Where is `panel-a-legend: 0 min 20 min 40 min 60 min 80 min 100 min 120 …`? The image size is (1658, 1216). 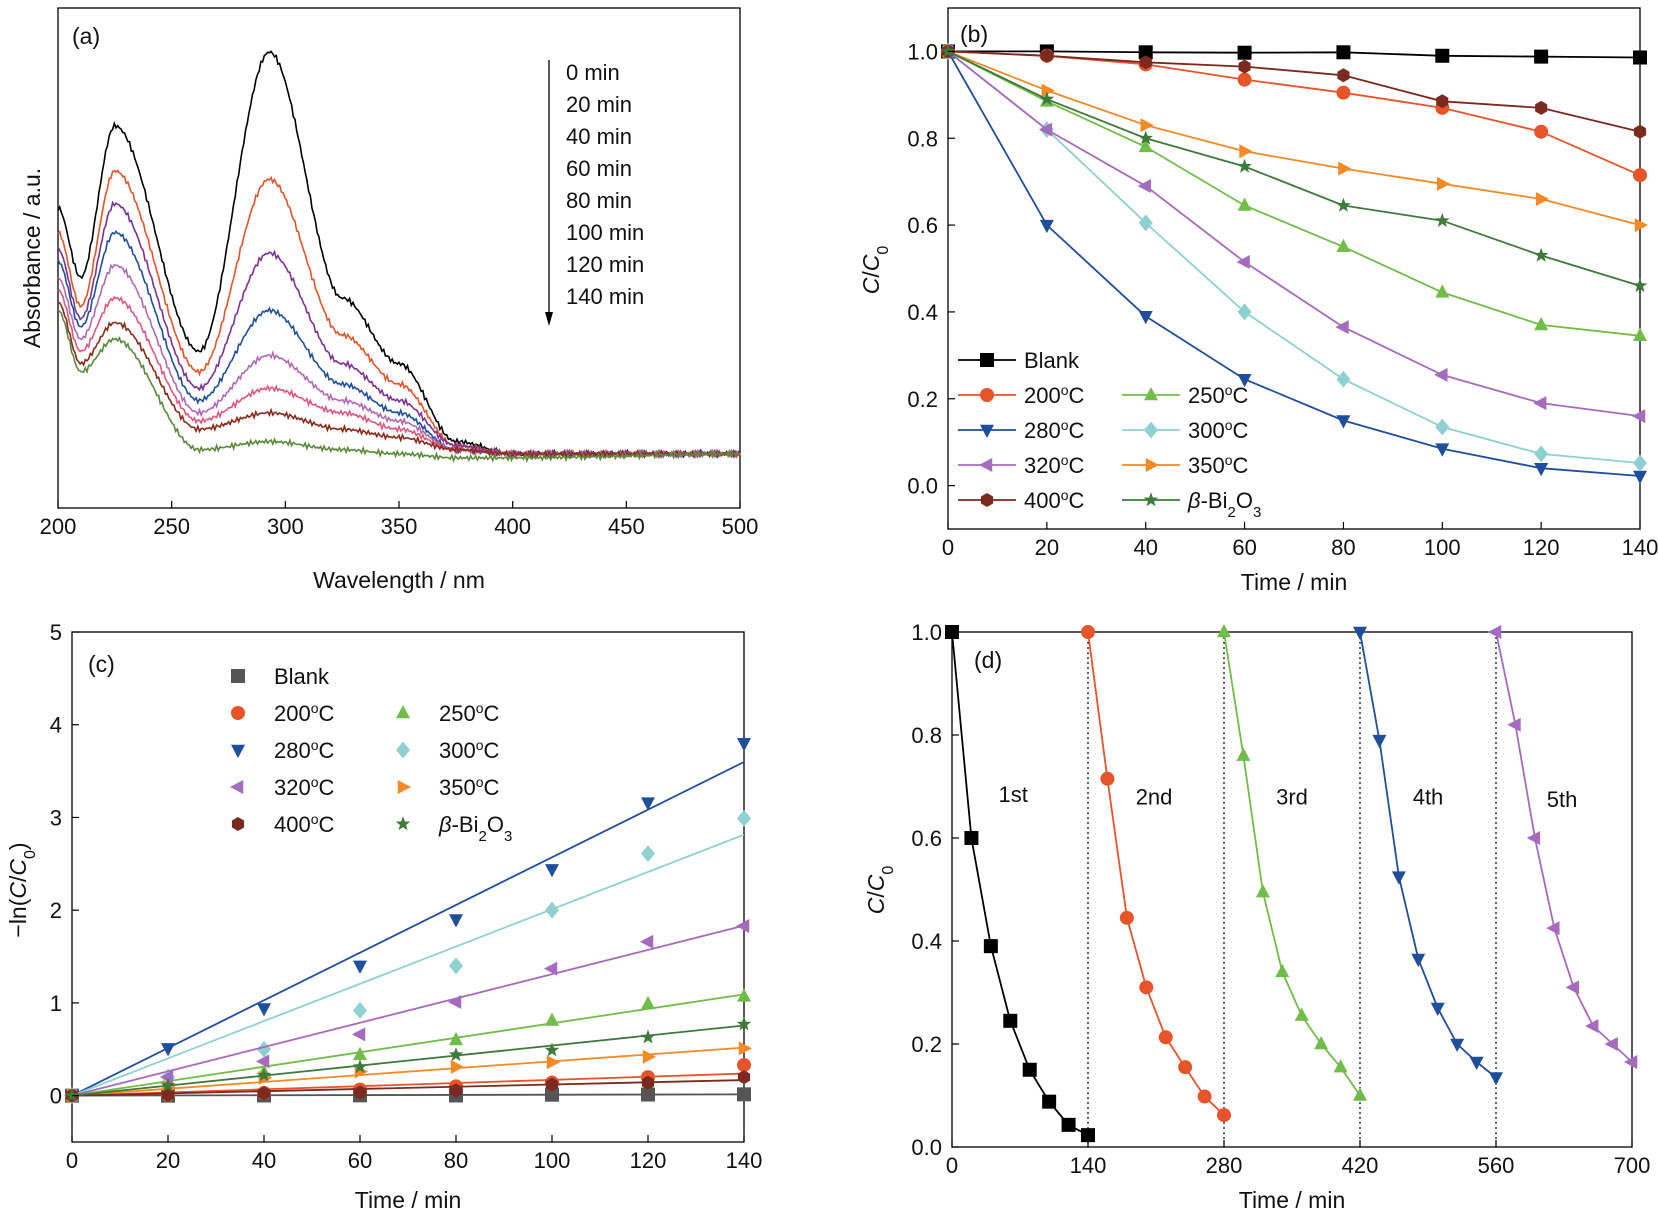
panel-a-legend: 0 min 20 min 40 min 60 min 80 min 100 min 120 … is located at coordinates (605, 184).